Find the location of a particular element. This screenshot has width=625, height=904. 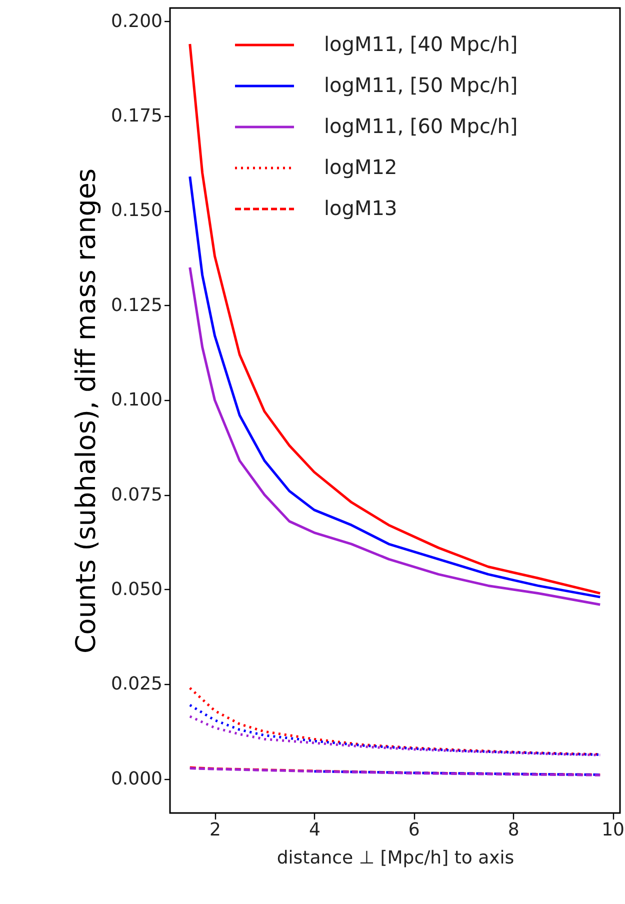

y-tick-label: 0.100 is located at coordinates (136, 400).